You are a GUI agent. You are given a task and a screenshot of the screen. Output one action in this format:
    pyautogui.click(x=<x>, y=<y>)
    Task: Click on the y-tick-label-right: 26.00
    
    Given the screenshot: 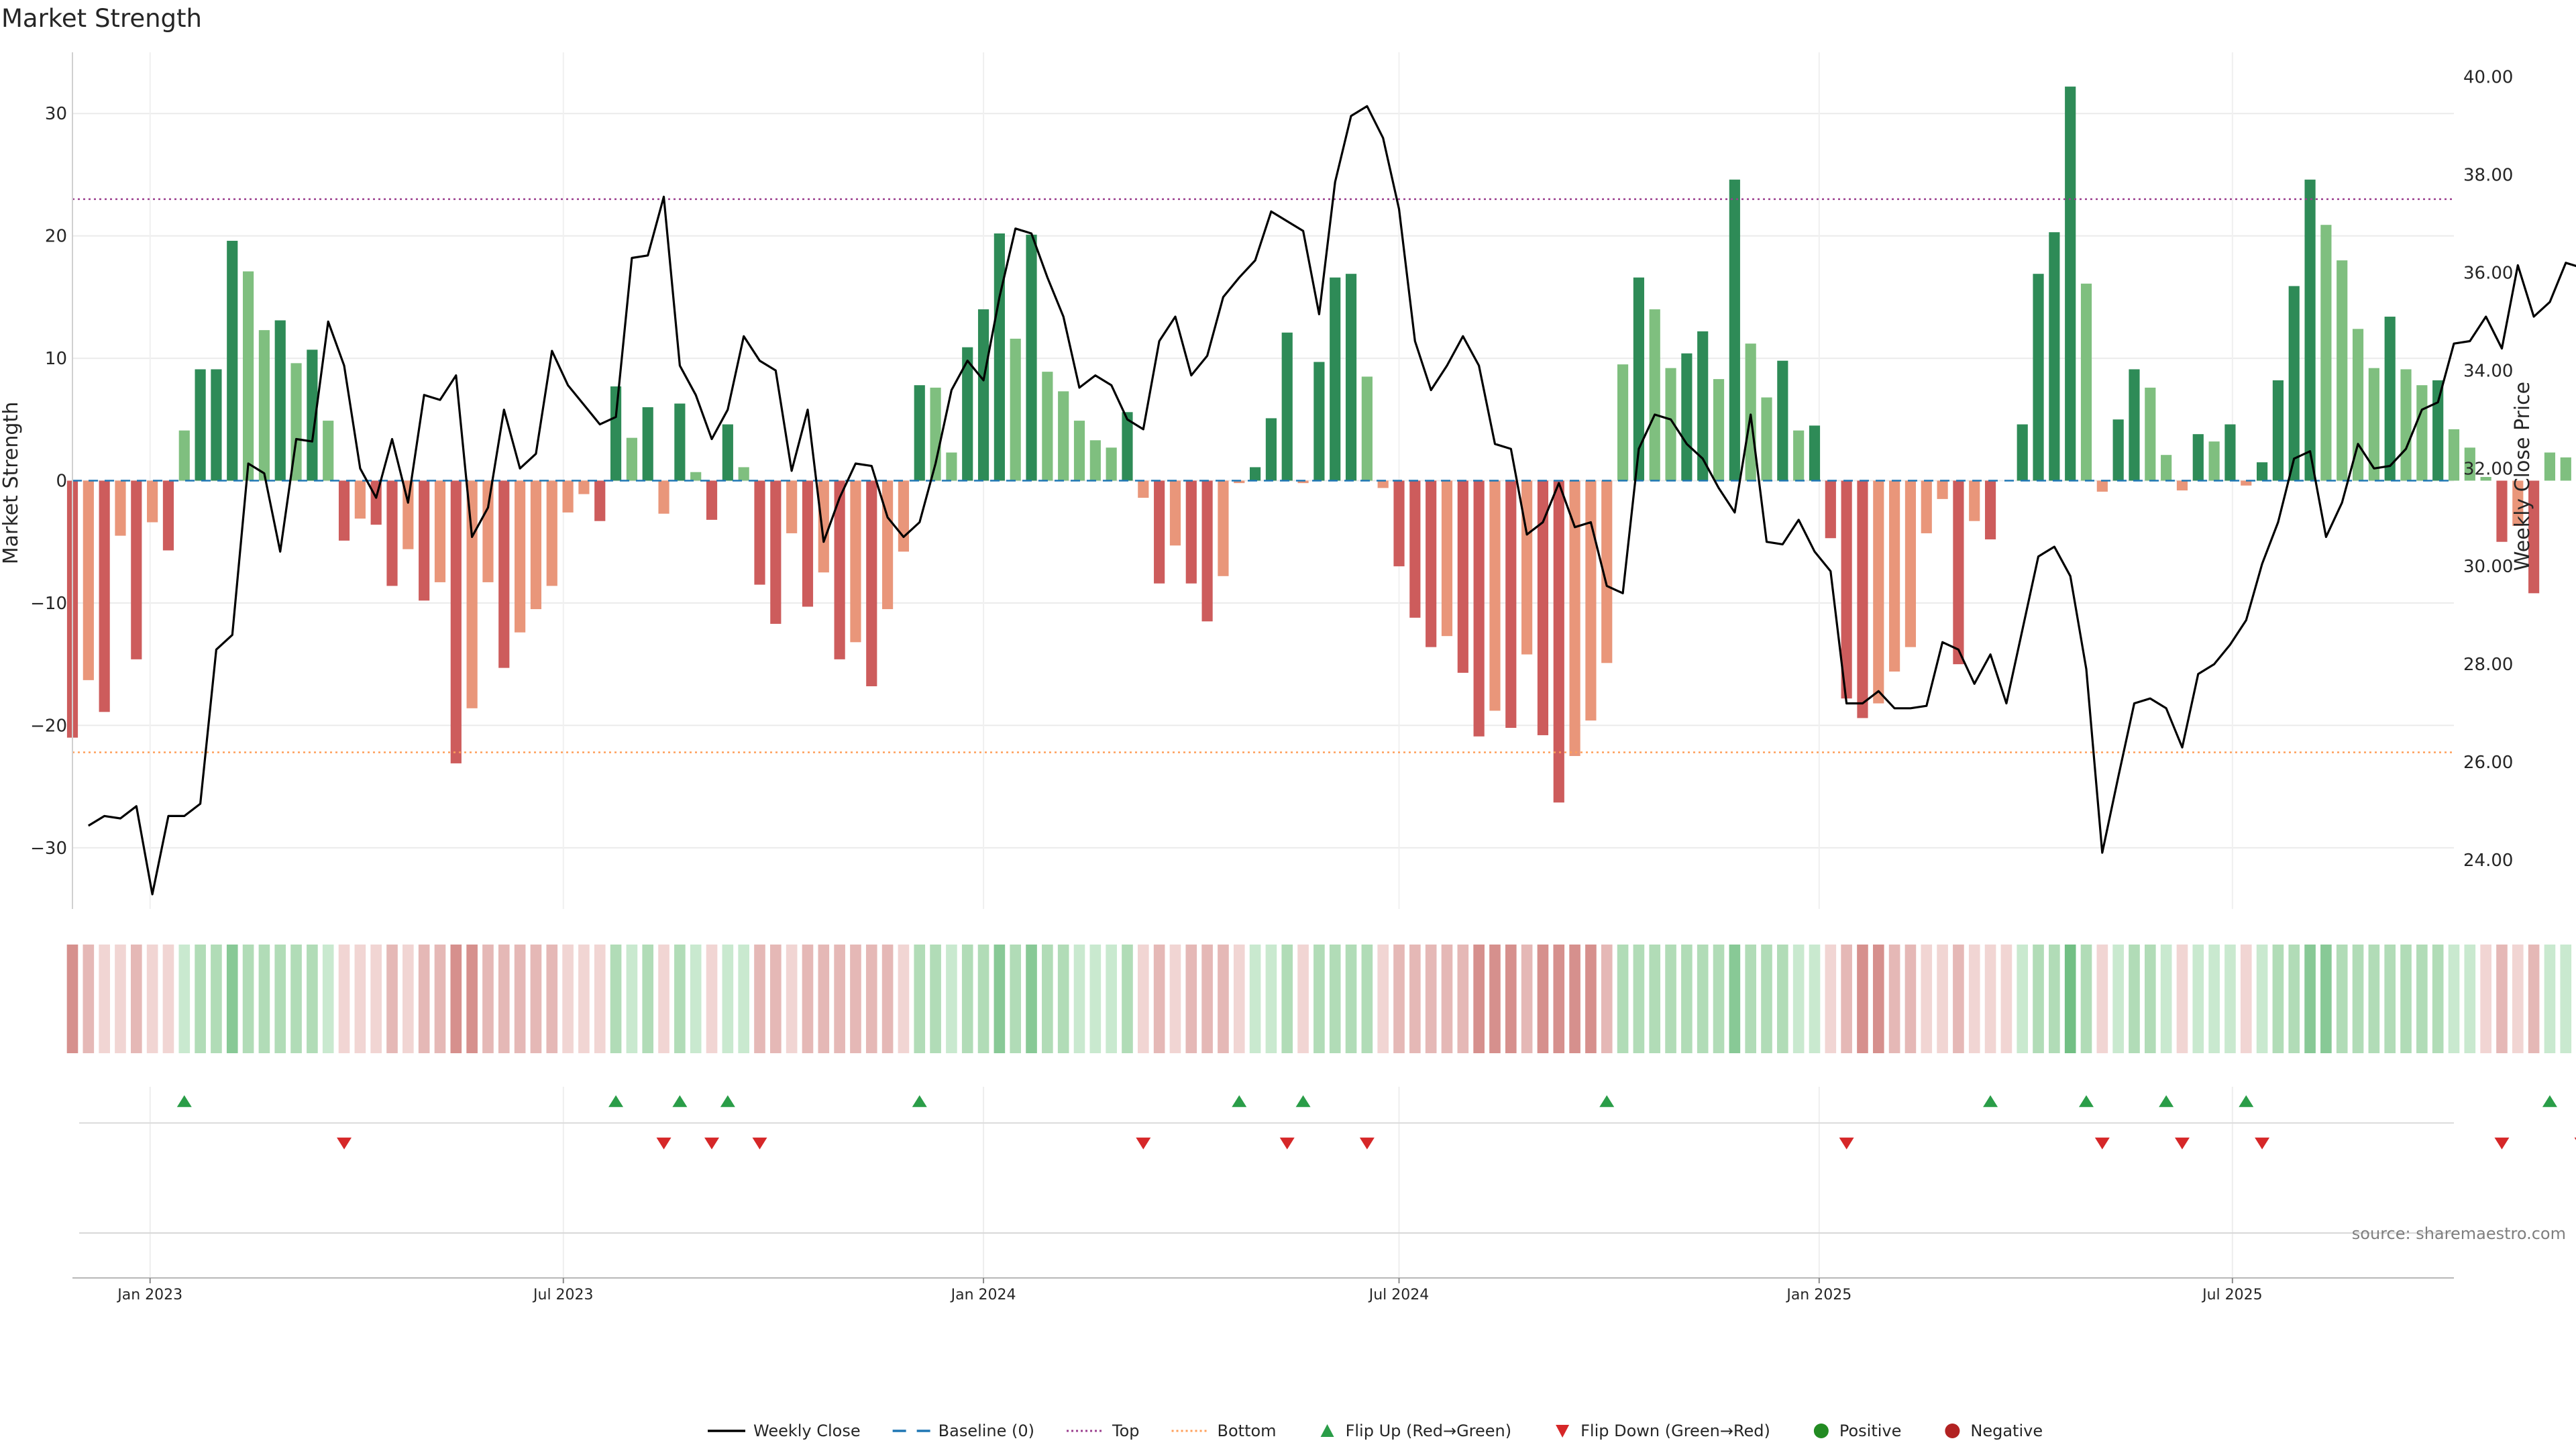 What is the action you would take?
    pyautogui.click(x=2488, y=763)
    